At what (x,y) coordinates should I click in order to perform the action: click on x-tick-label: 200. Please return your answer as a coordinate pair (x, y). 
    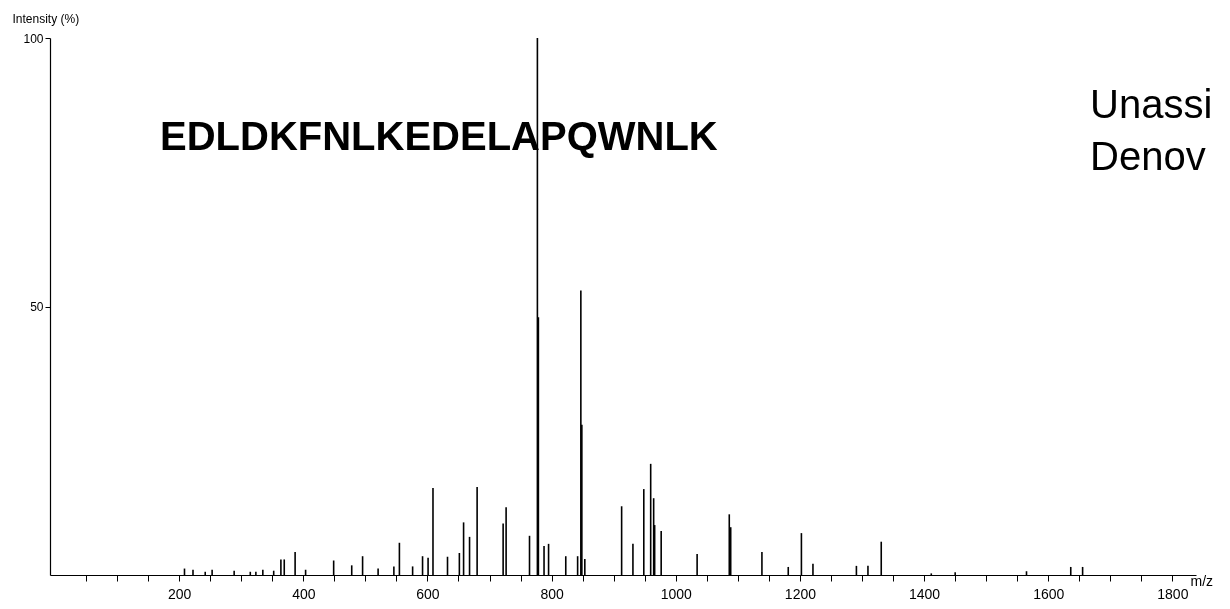
    Looking at the image, I should click on (179, 593).